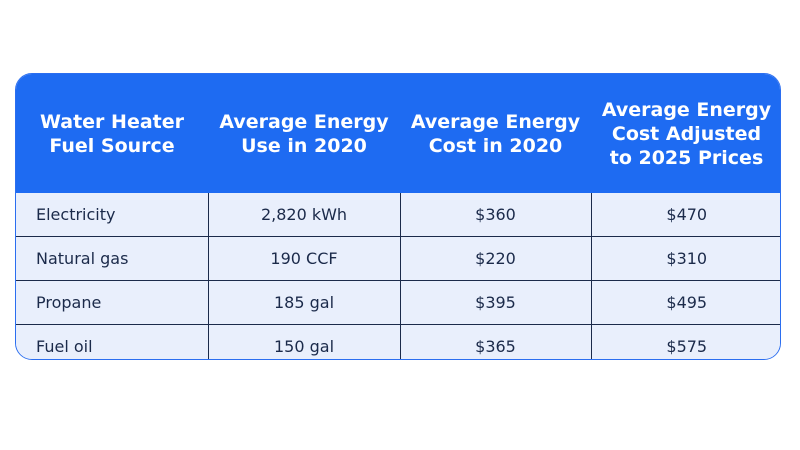  I want to click on table-row: Propane 185 gal $395 $495, so click(398, 302).